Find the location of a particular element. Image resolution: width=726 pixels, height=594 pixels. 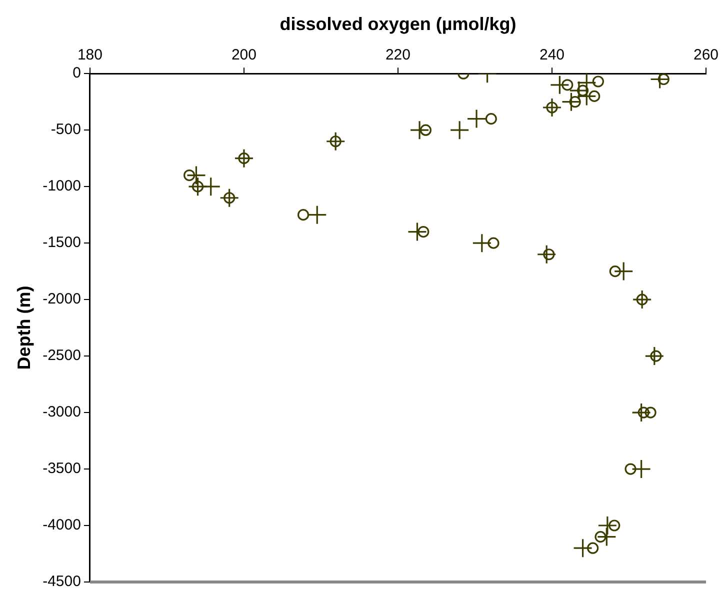

y-tick-label: -2500 is located at coordinates (61, 355).